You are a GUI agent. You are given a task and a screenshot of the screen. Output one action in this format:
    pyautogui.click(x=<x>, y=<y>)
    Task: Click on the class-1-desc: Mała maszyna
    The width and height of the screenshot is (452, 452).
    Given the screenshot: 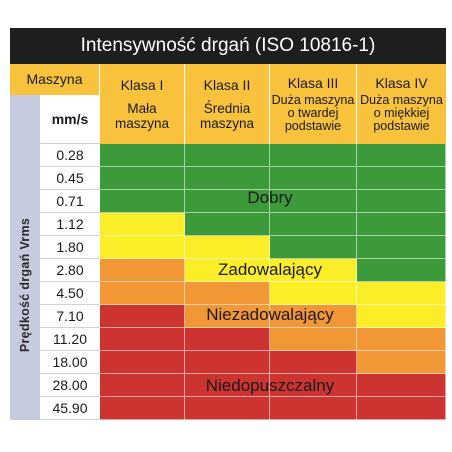 What is the action you would take?
    pyautogui.click(x=142, y=116)
    